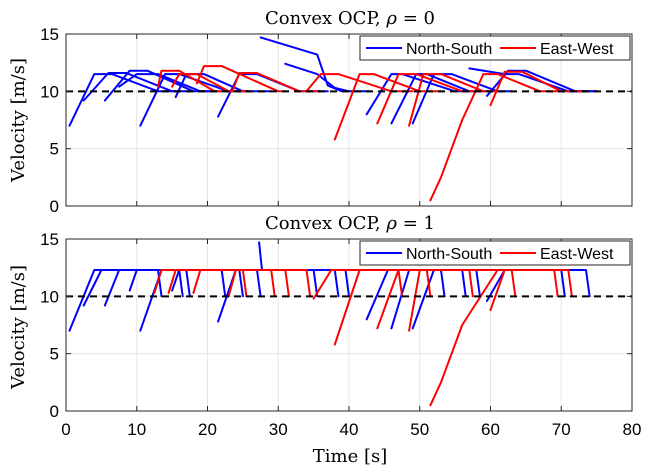  I want to click on panel-title: Convex OCP, ρ = 1, so click(350, 223).